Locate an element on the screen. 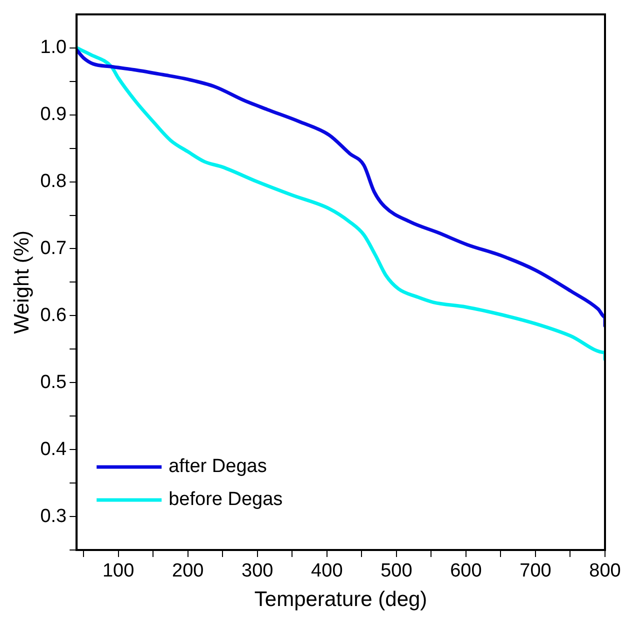  x-tick-label: 300 is located at coordinates (258, 571).